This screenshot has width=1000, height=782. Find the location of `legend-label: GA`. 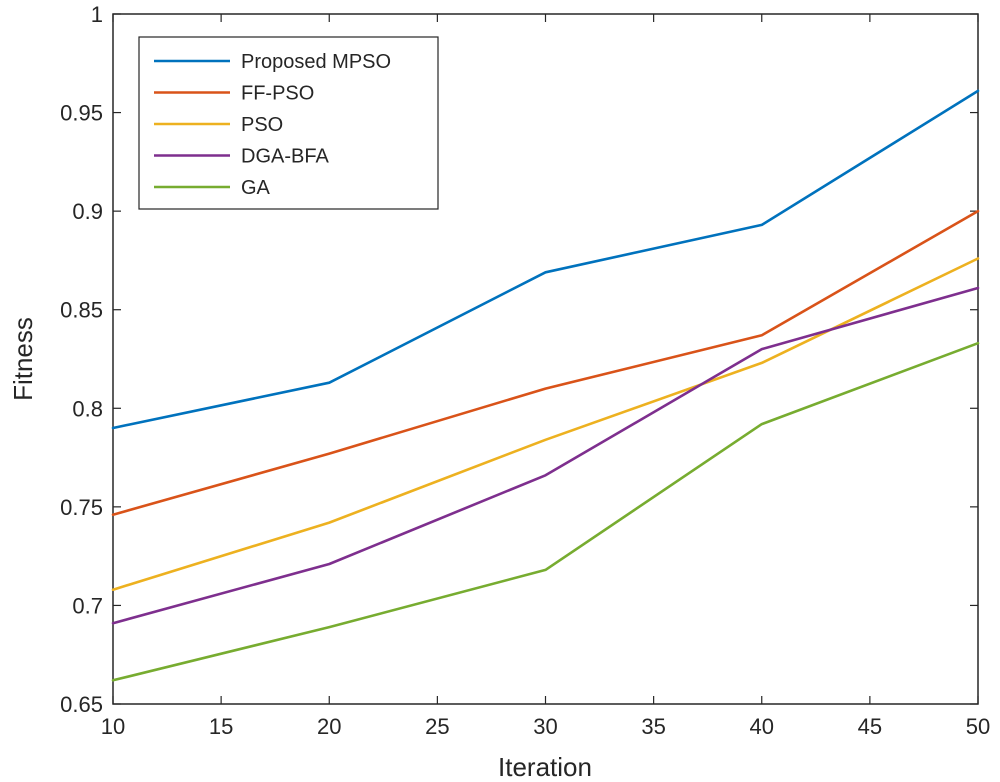

legend-label: GA is located at coordinates (256, 188).